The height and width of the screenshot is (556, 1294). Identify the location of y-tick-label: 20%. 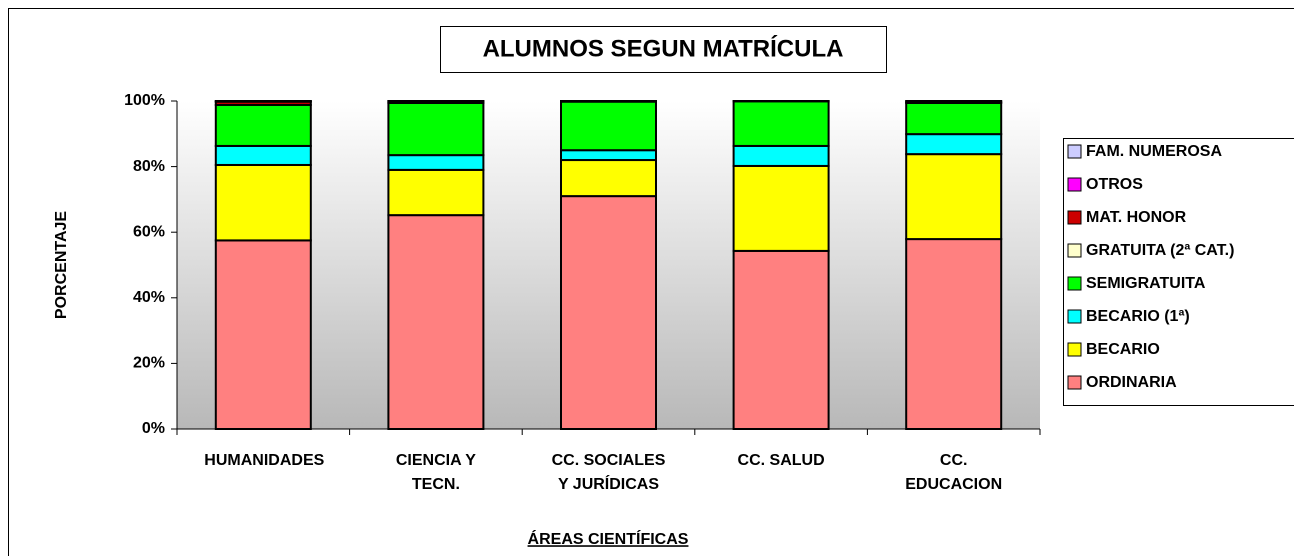
(149, 363).